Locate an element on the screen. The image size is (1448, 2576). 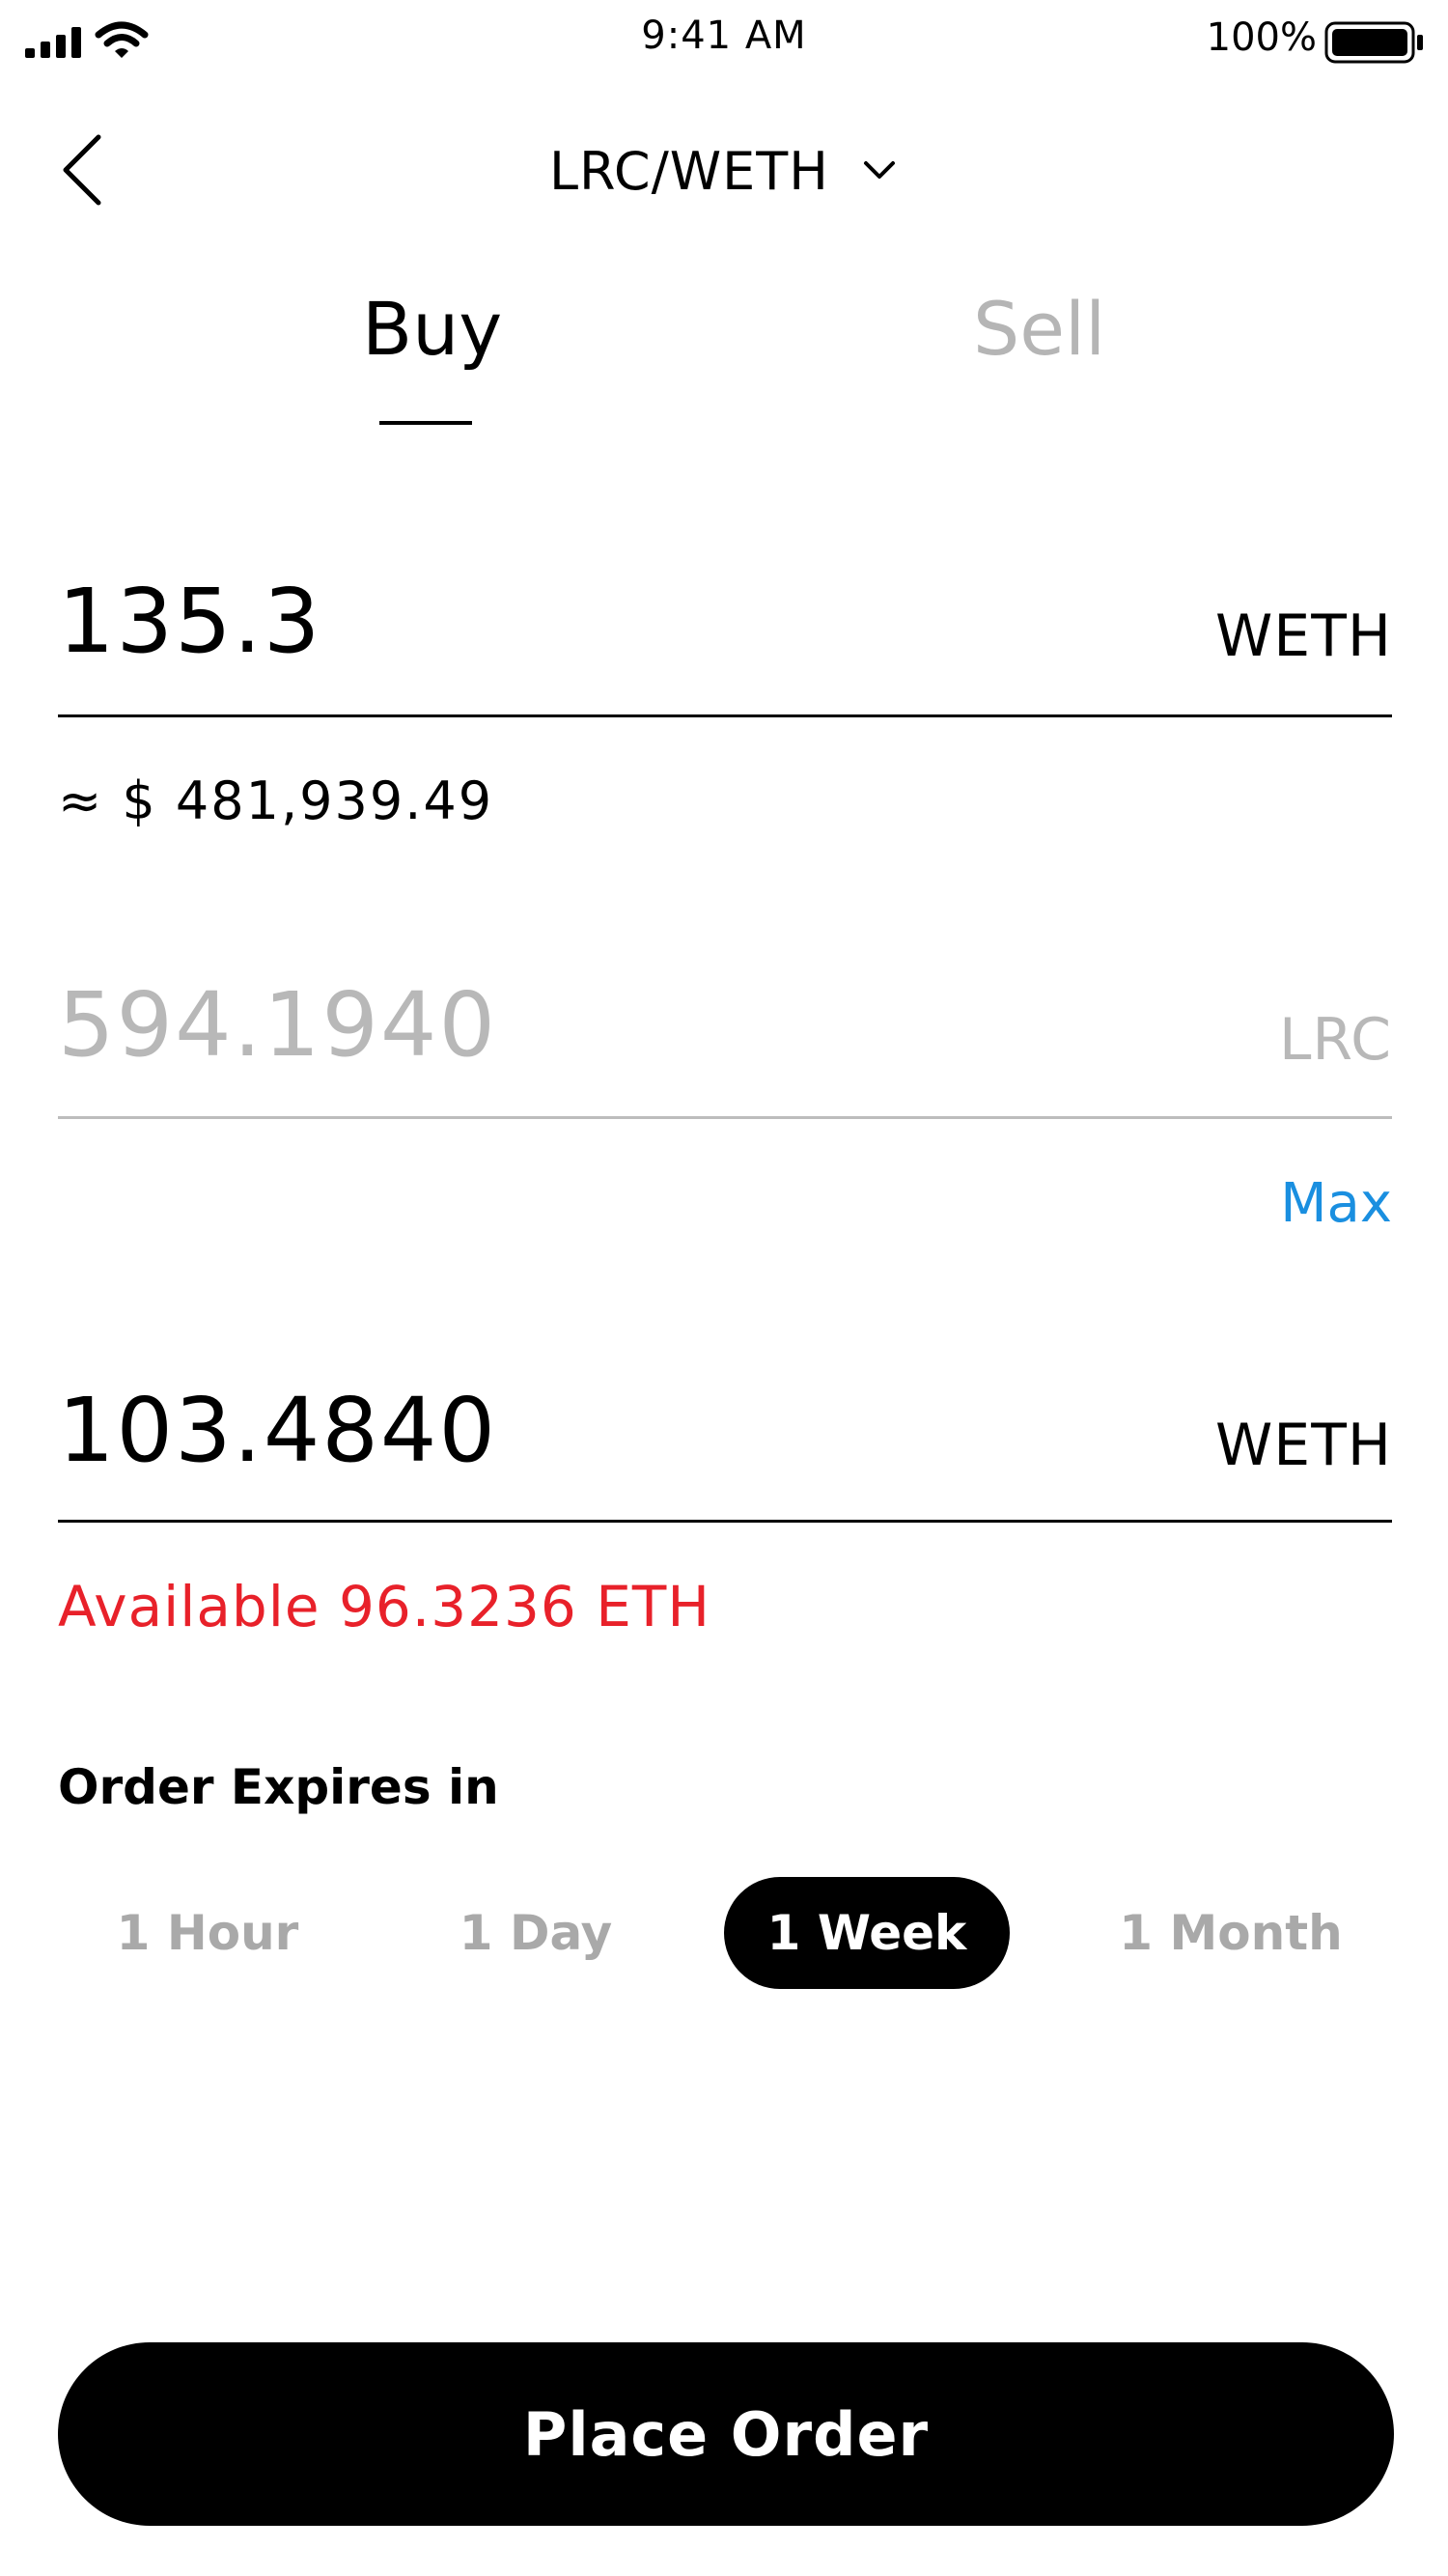
expiry-option-1-month: 1 Month is located at coordinates (1231, 1933).